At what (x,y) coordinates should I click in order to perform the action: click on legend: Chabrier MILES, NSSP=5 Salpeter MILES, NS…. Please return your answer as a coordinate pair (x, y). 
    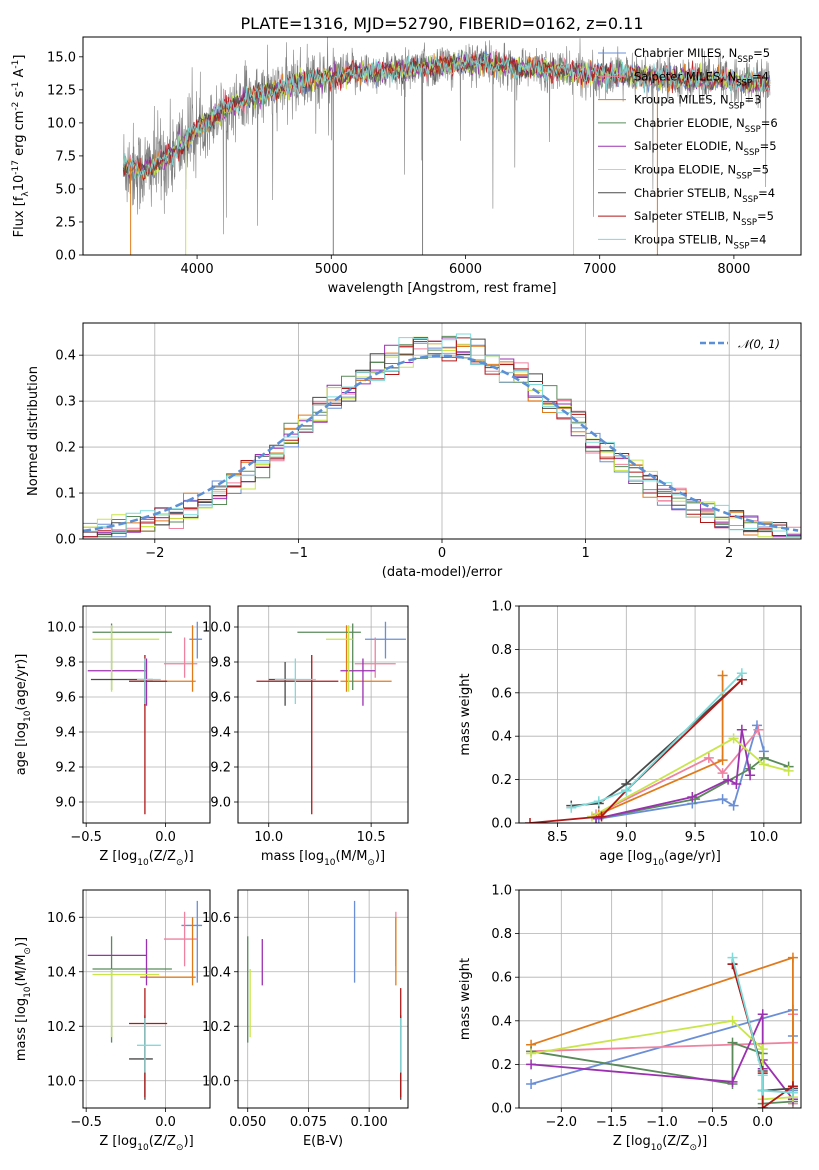
    Looking at the image, I should click on (688, 148).